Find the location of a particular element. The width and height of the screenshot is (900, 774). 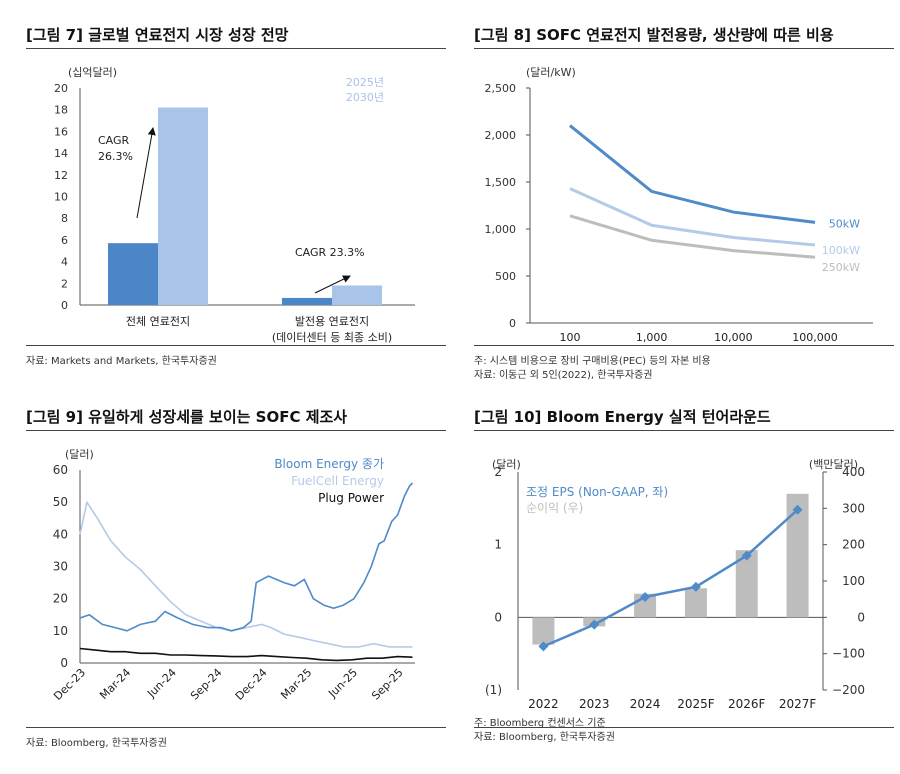

fig8-series-label: 100kW is located at coordinates (841, 250).